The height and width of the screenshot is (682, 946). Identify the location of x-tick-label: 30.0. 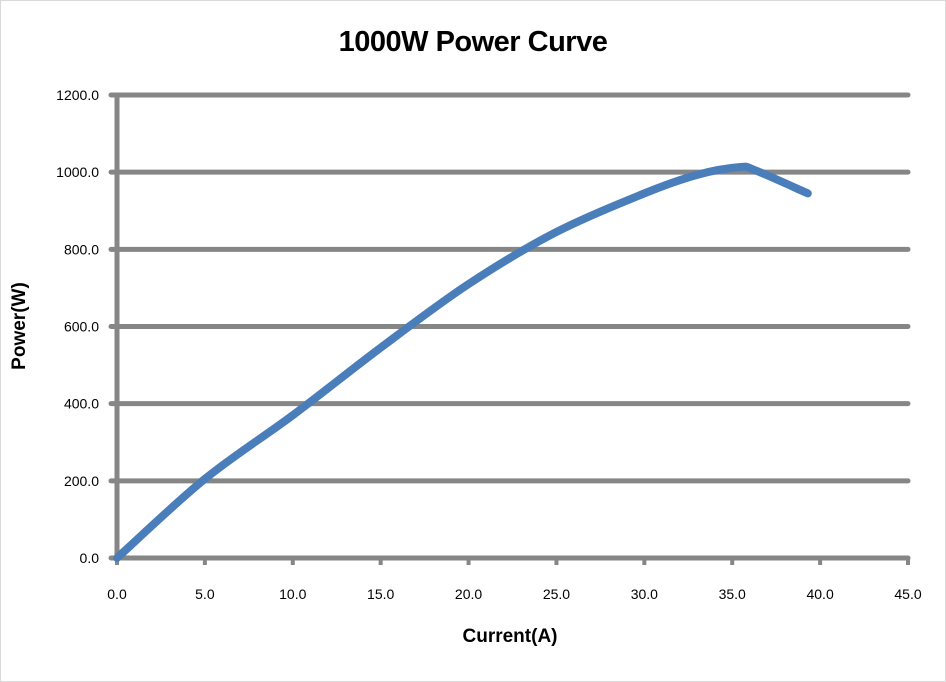
(644, 594).